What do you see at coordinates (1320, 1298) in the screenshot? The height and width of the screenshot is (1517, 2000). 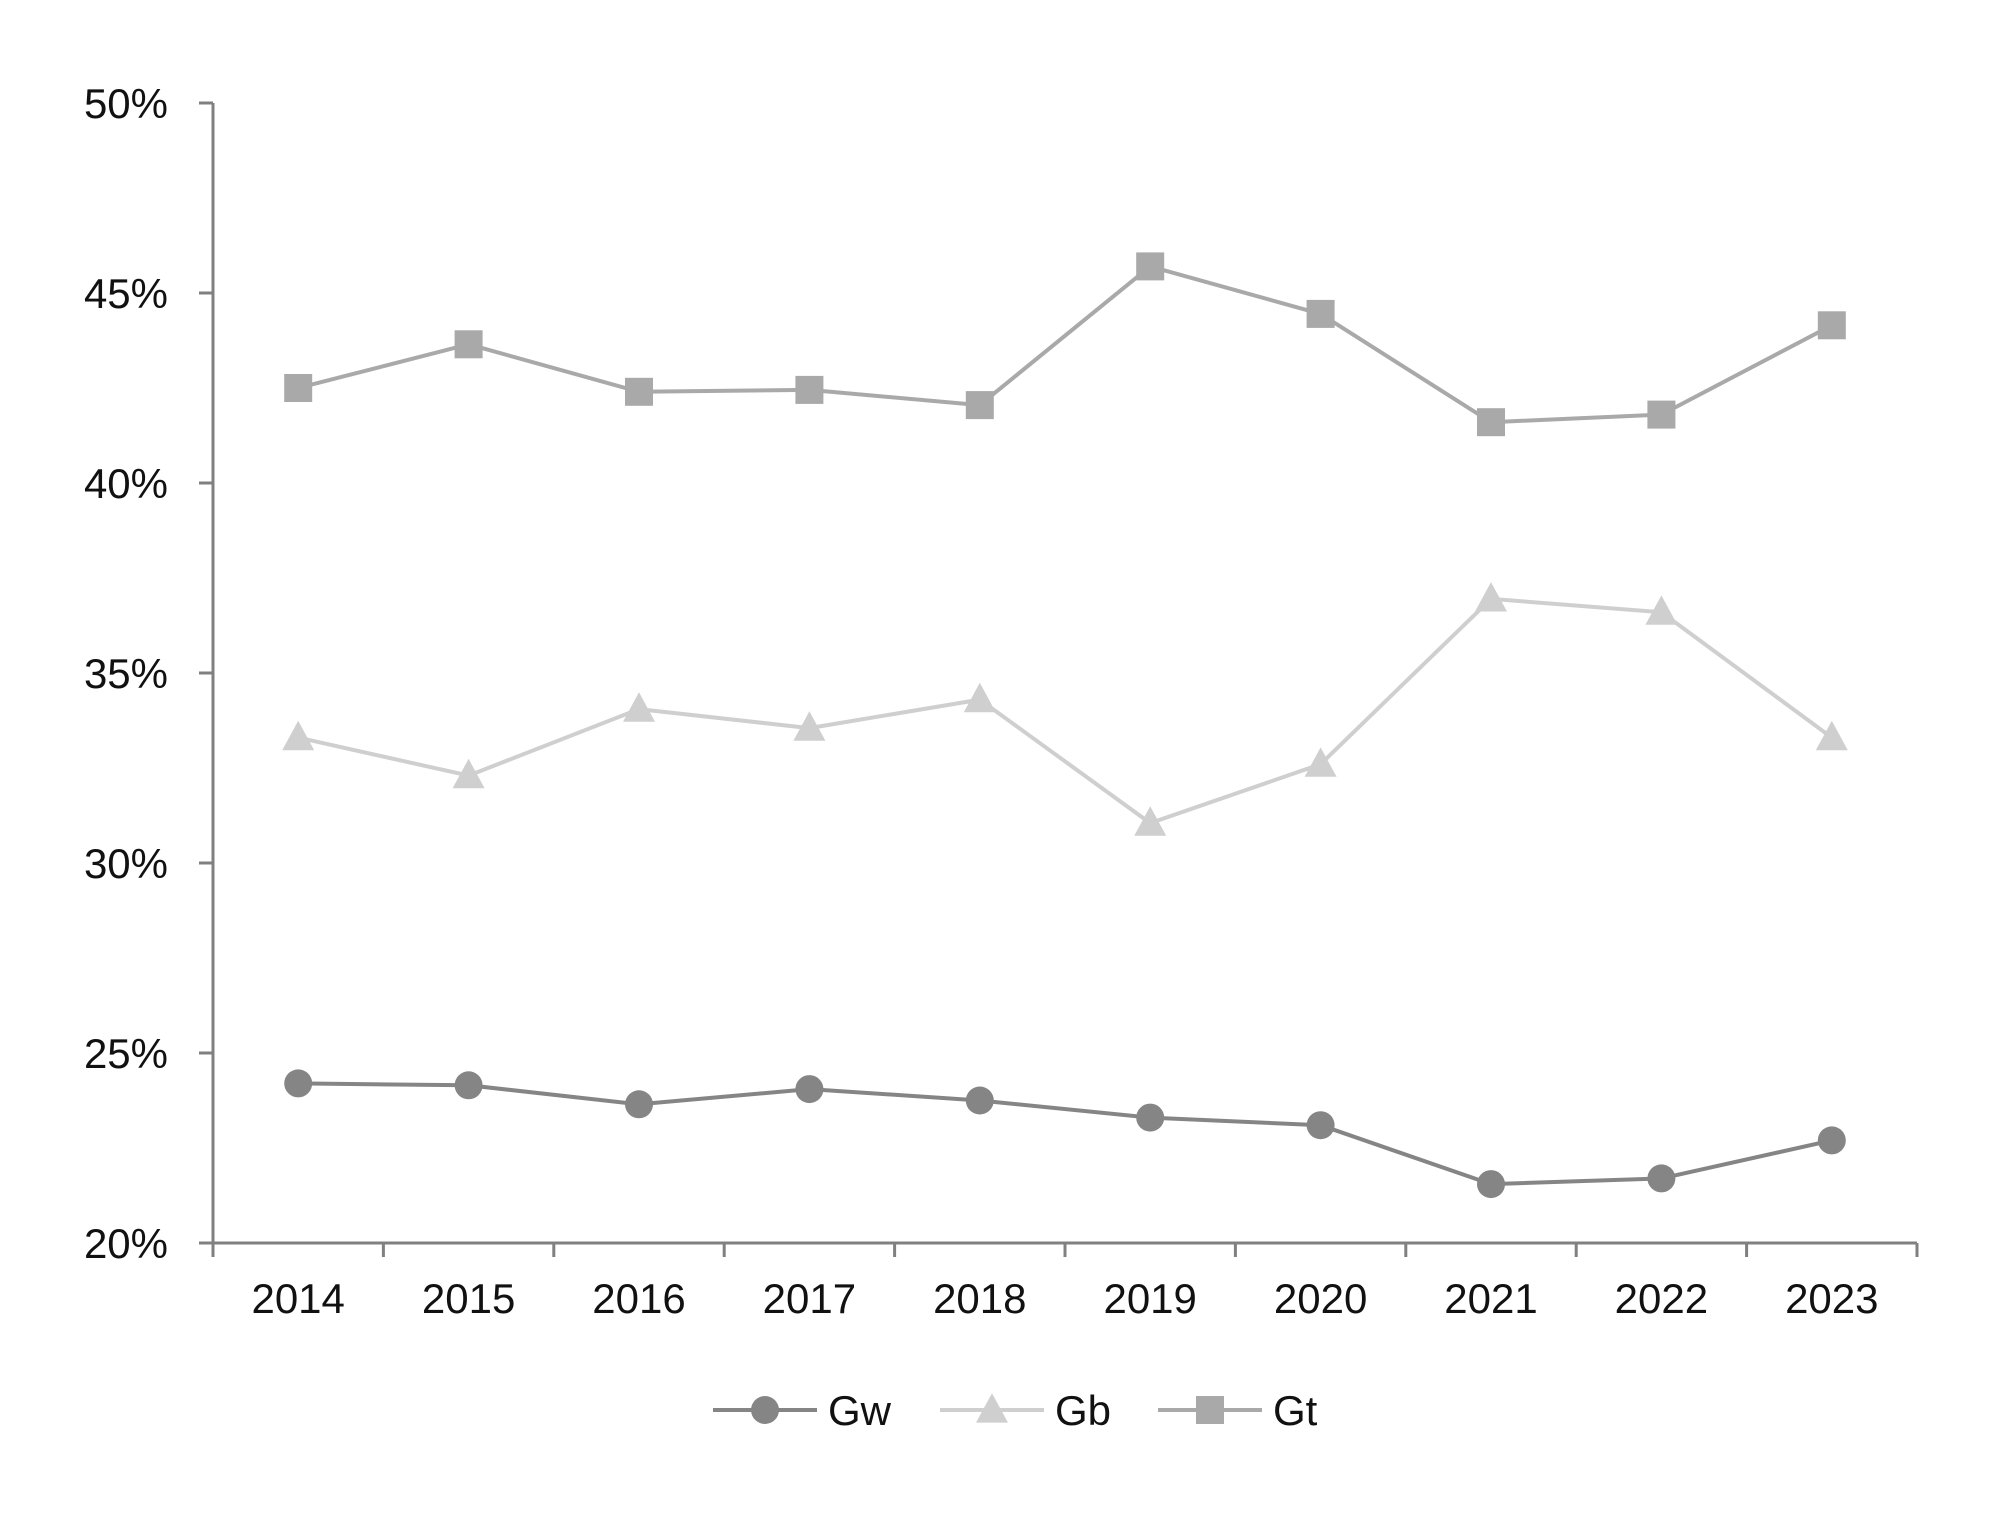 I see `x-tick-label: 2020` at bounding box center [1320, 1298].